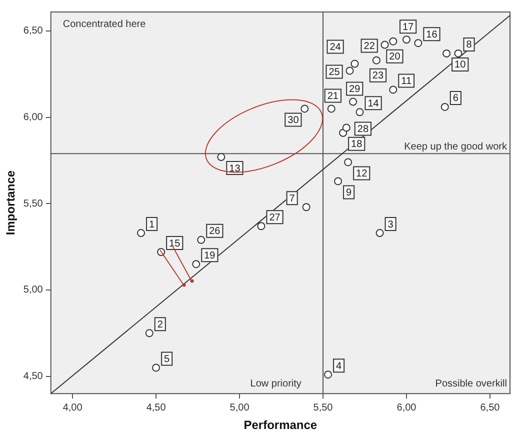 The width and height of the screenshot is (515, 437). Describe the element at coordinates (362, 174) in the screenshot. I see `annotation: 12` at that location.